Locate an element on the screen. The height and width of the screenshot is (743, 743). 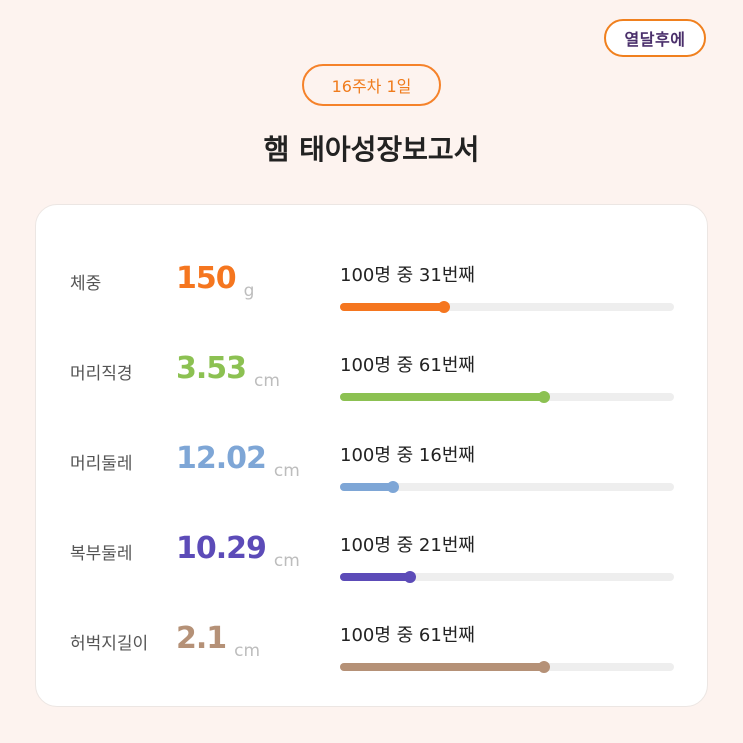
rank-text: 100명 중 16번째 is located at coordinates (407, 455).